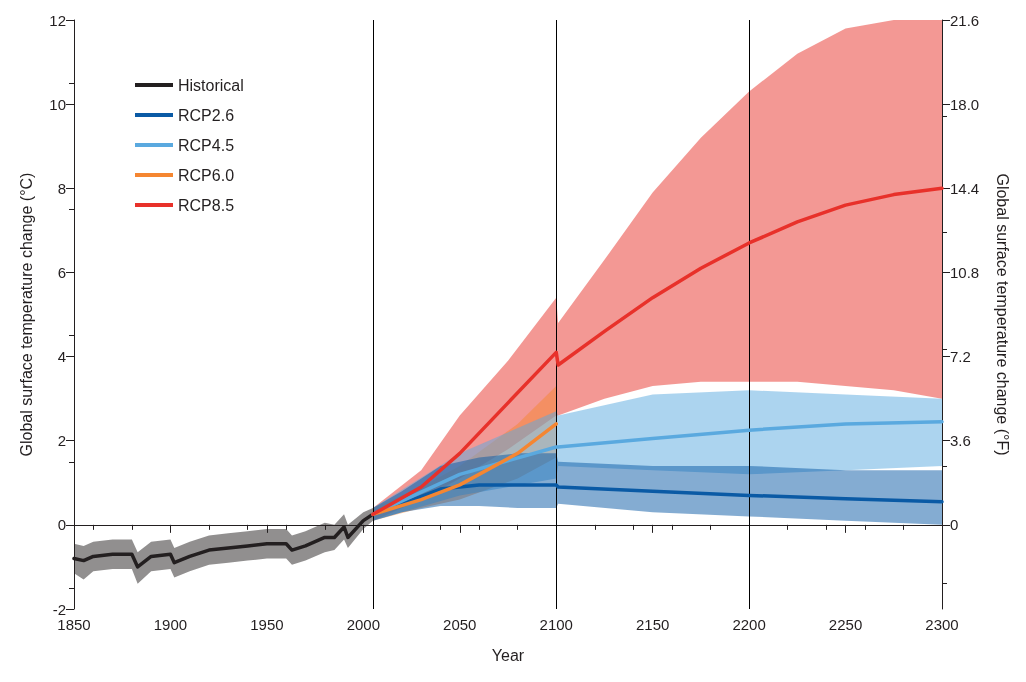 The width and height of the screenshot is (1026, 682). I want to click on x-axis-title: Year, so click(508, 655).